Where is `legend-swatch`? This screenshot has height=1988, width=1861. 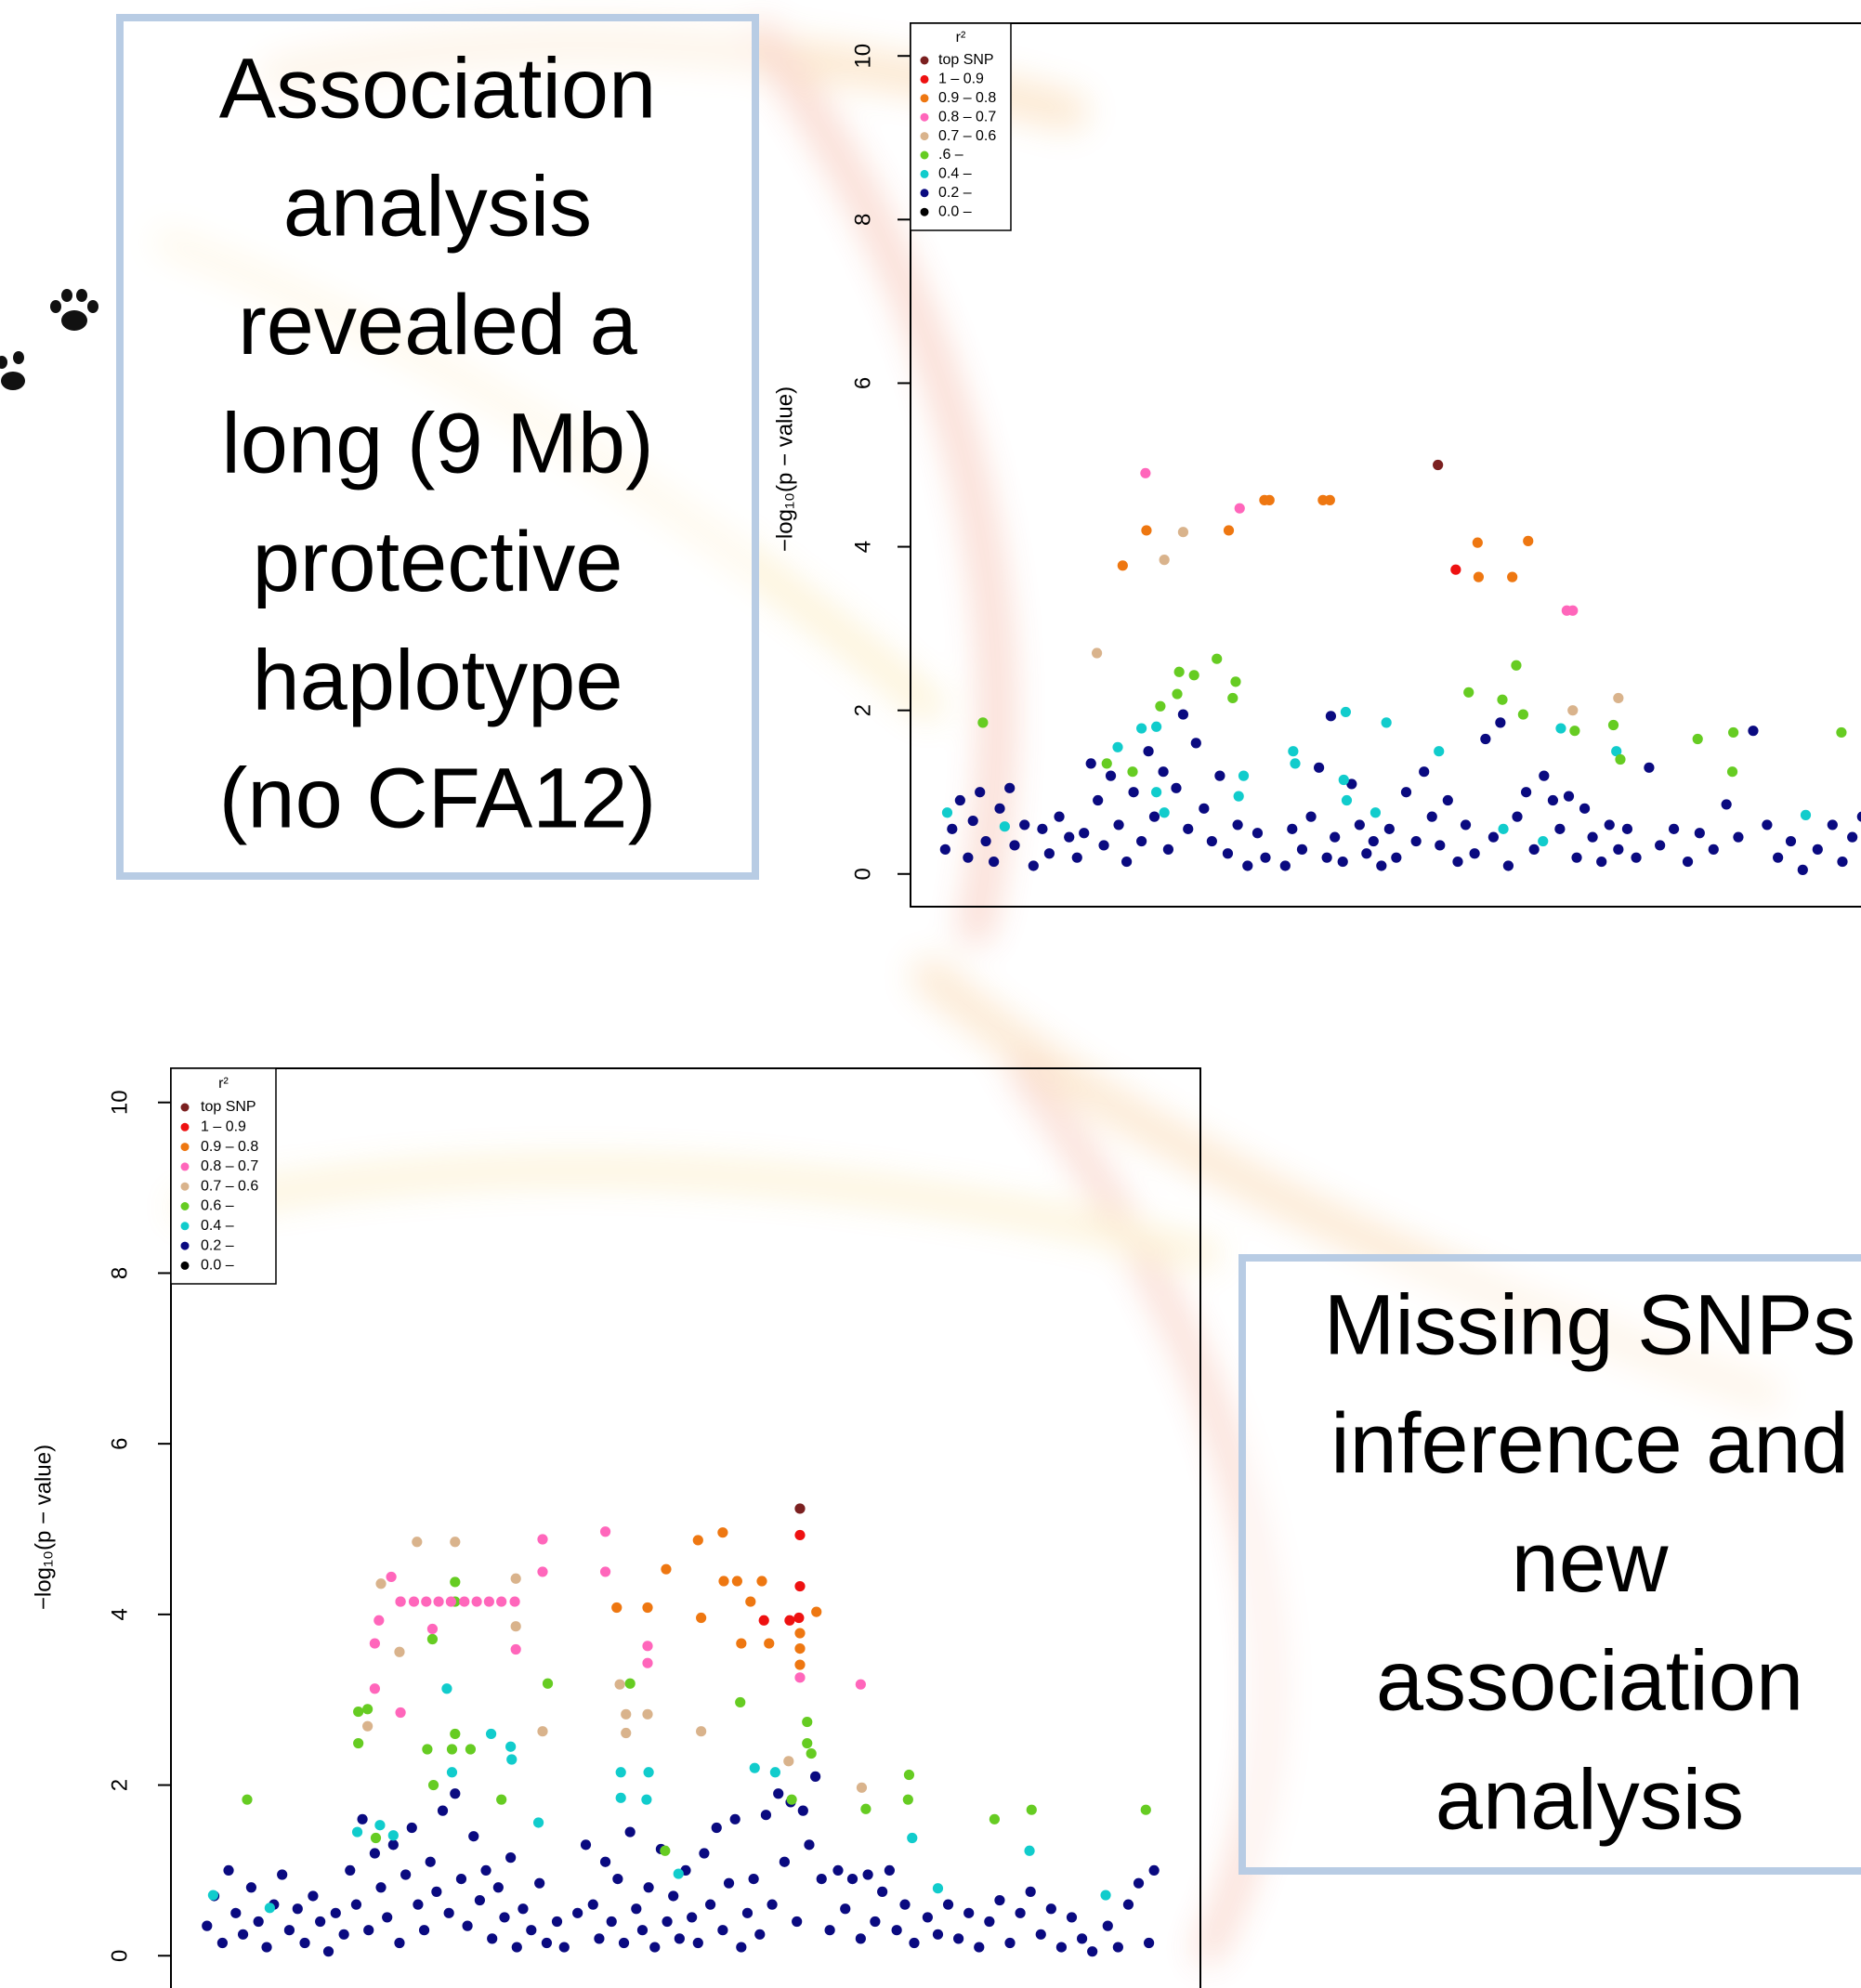 legend-swatch is located at coordinates (924, 99).